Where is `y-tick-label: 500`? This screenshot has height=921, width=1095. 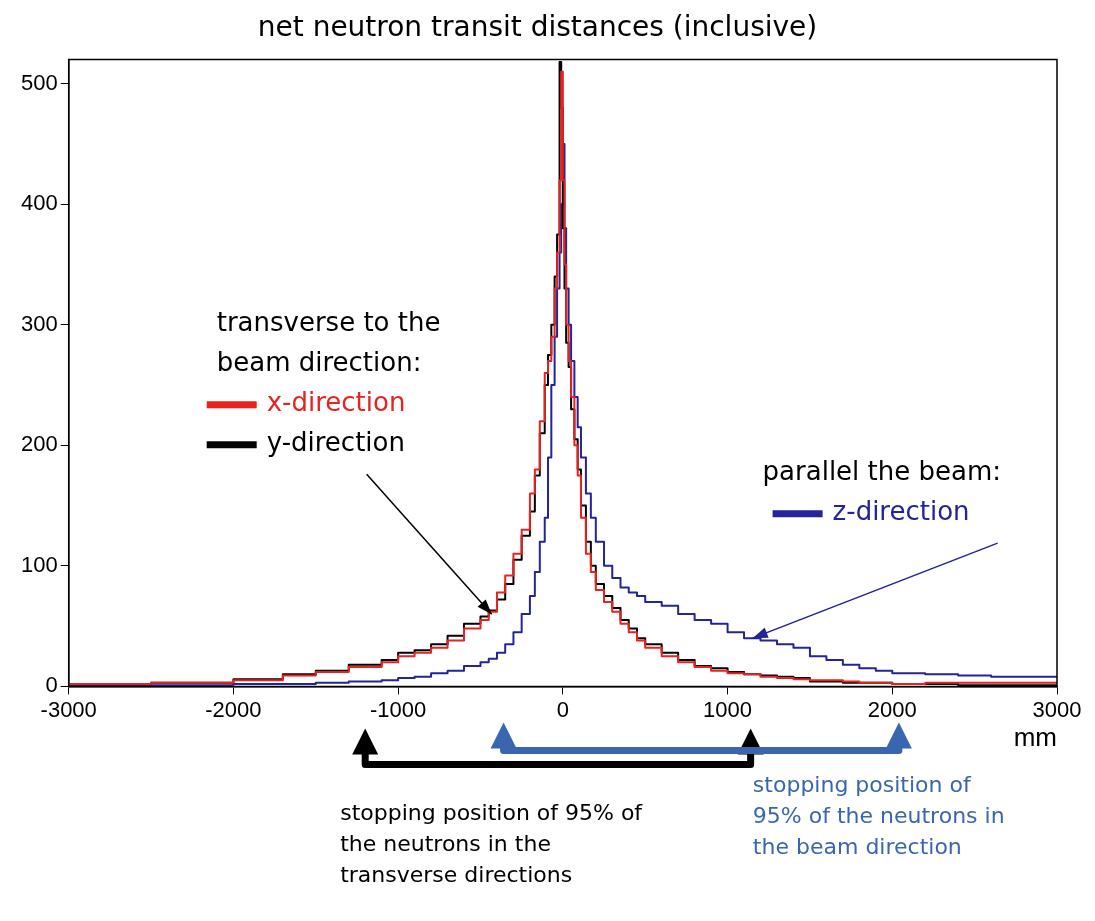
y-tick-label: 500 is located at coordinates (39, 82).